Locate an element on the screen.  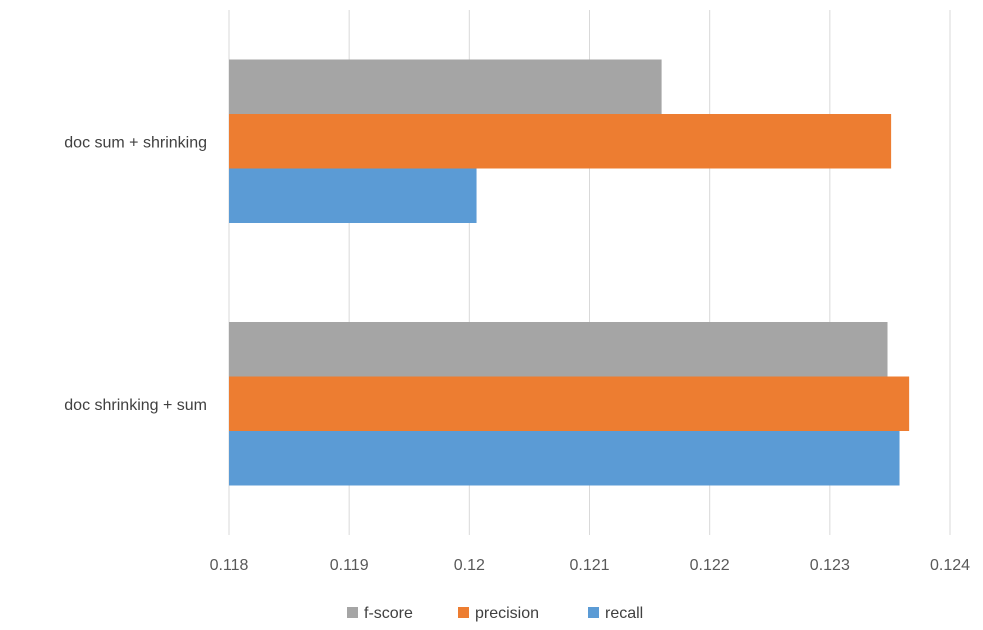
legend-label-f-score: f-score is located at coordinates (388, 613).